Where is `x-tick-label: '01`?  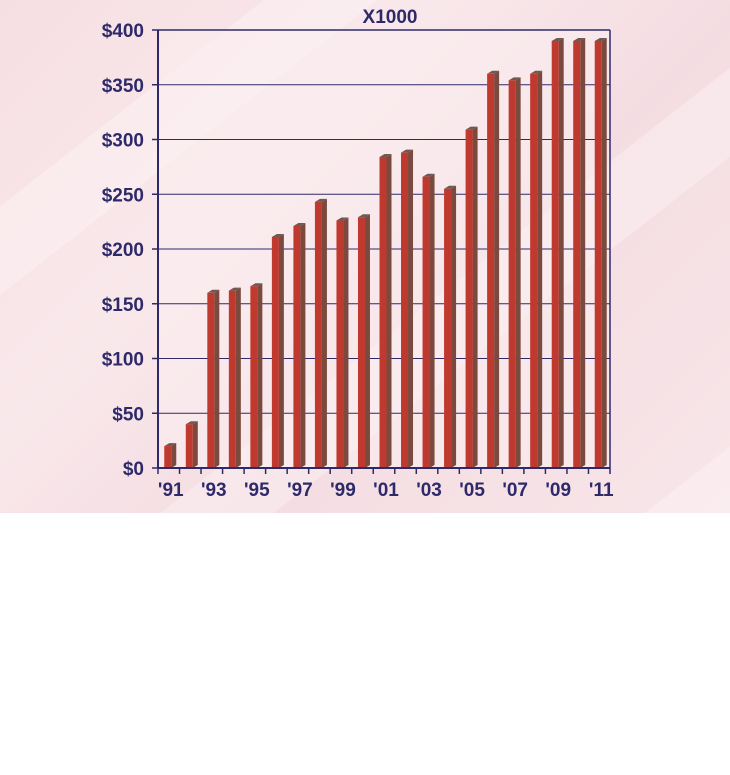 x-tick-label: '01 is located at coordinates (386, 490).